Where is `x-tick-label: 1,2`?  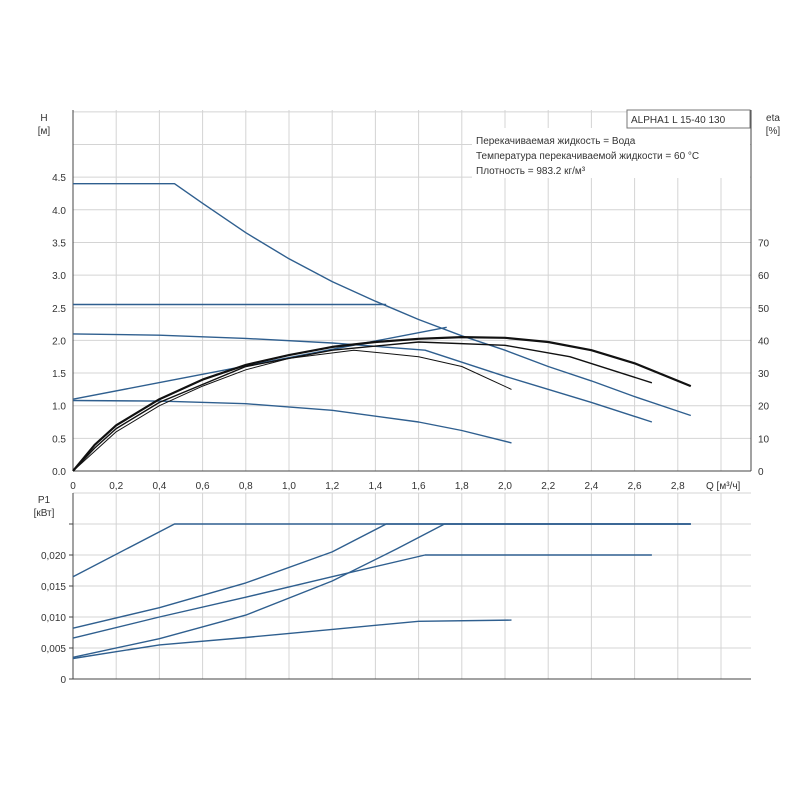 x-tick-label: 1,2 is located at coordinates (332, 486).